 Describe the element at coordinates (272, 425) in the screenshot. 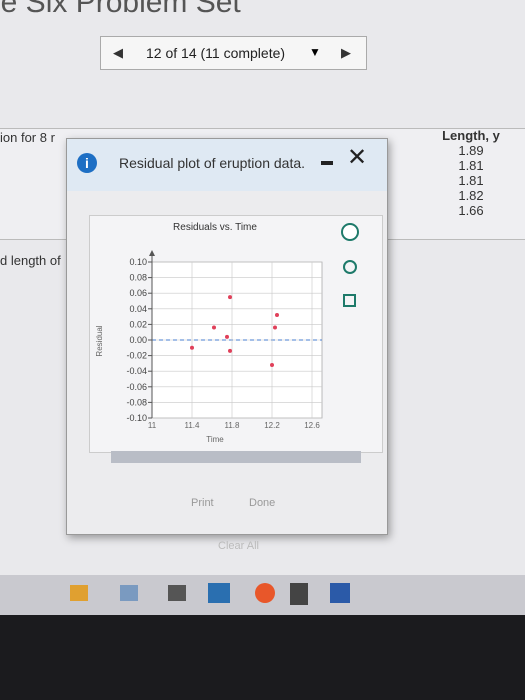

I see `x-tick-label: 12.2` at that location.